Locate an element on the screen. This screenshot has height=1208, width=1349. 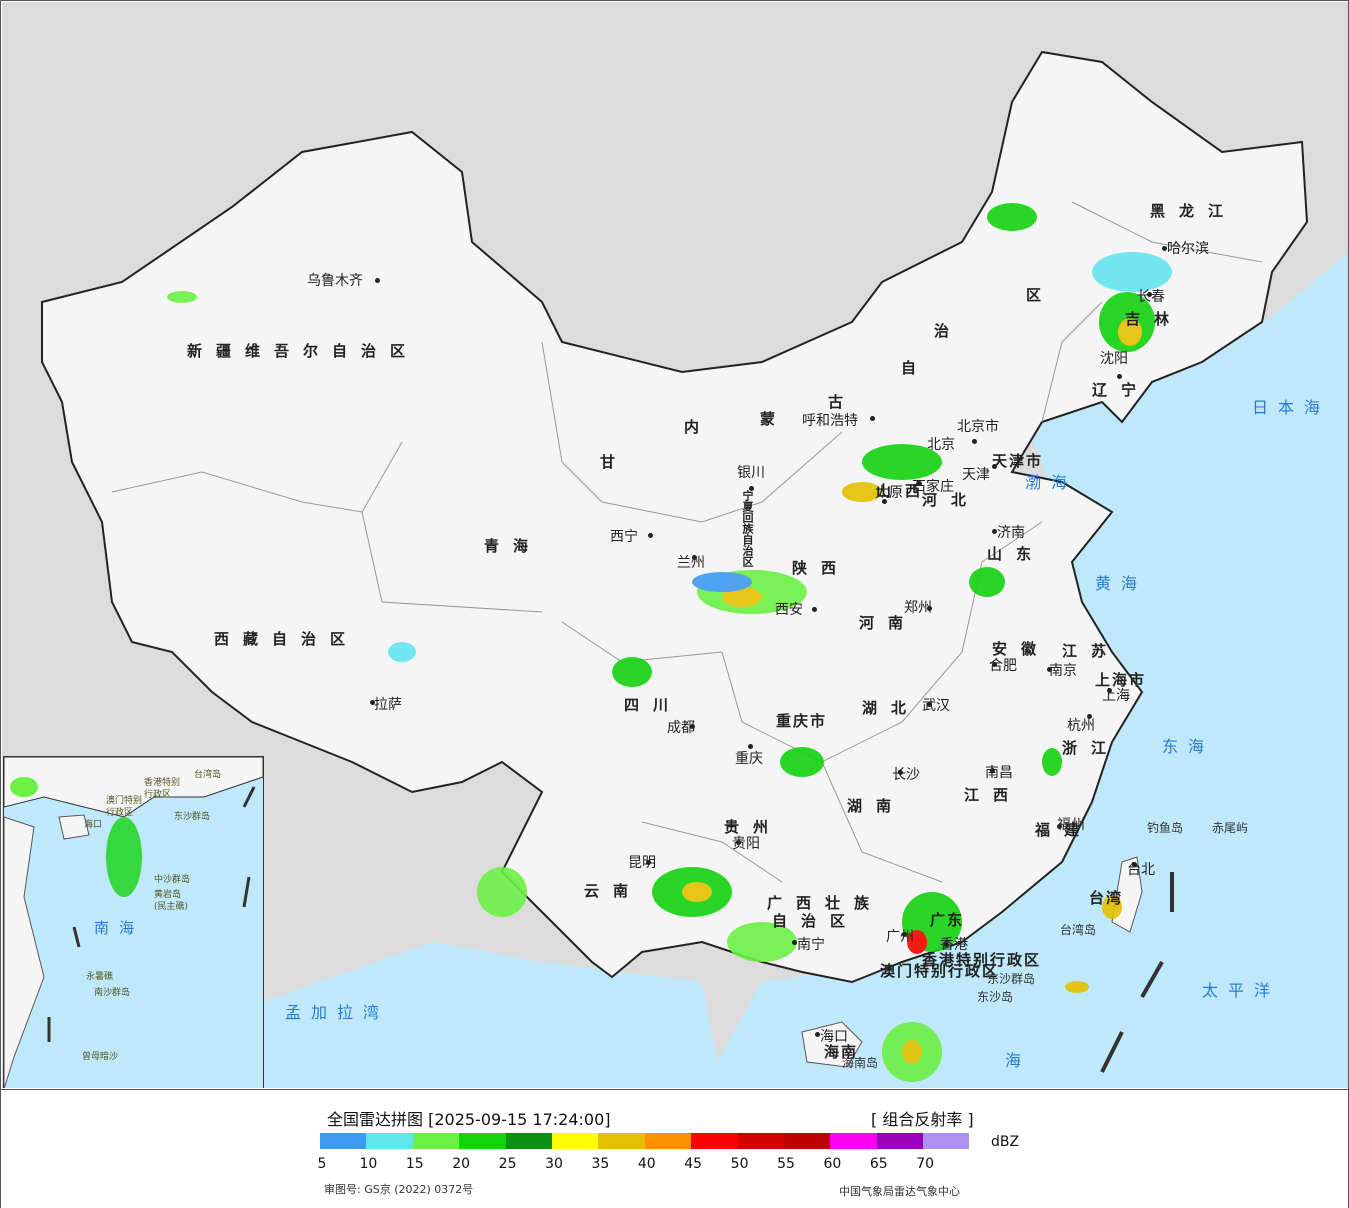
map-approval-number: 审图号: GS京 (2022) 0372号 is located at coordinates (399, 1189).